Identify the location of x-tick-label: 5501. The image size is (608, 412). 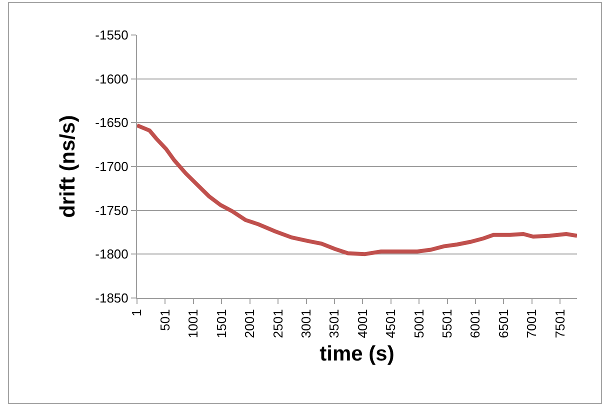
(447, 323).